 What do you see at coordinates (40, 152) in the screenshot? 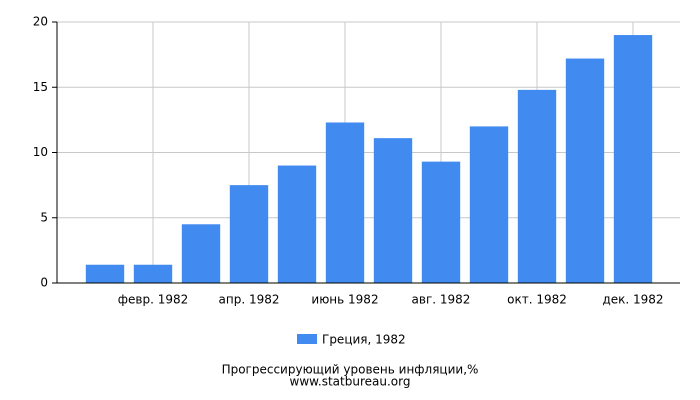
I see `y-tick-label: 10` at bounding box center [40, 152].